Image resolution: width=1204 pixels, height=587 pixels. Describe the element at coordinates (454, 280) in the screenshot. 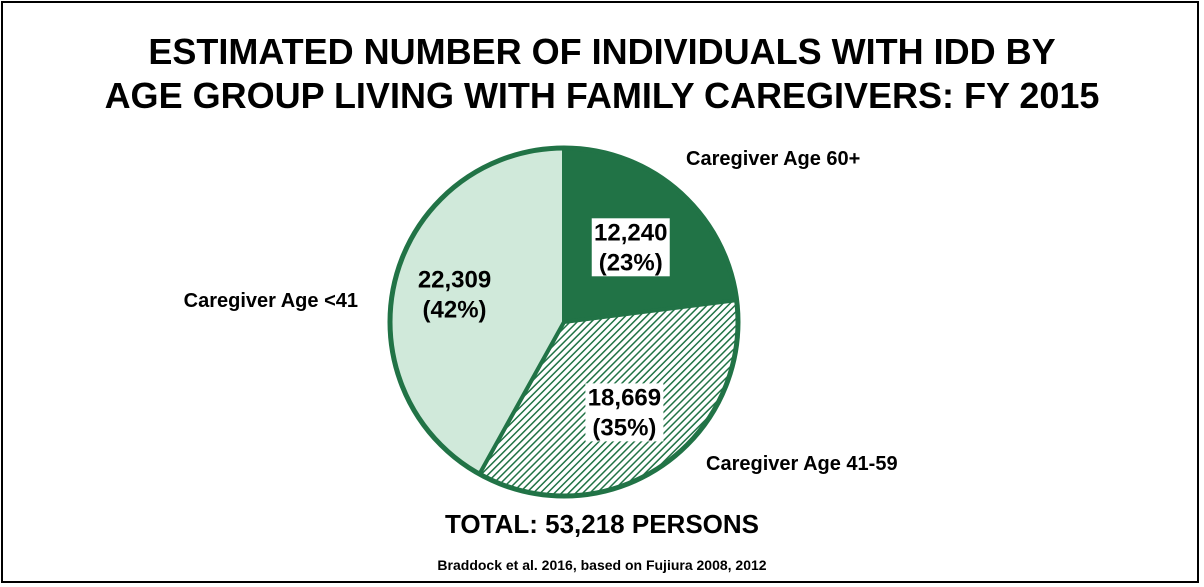

I see `pie-slice-value-label-3: 22,309` at that location.